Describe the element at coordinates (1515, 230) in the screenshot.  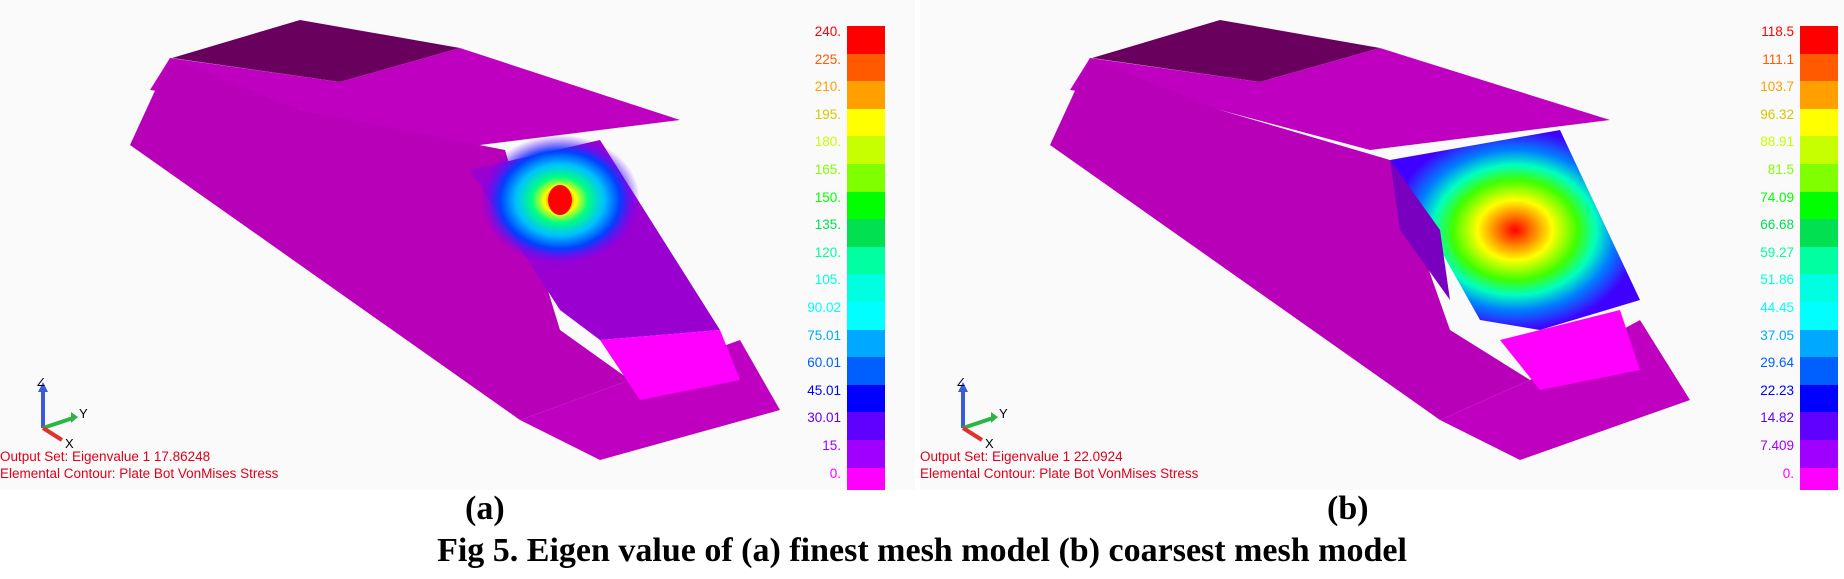
I see `contour-face` at that location.